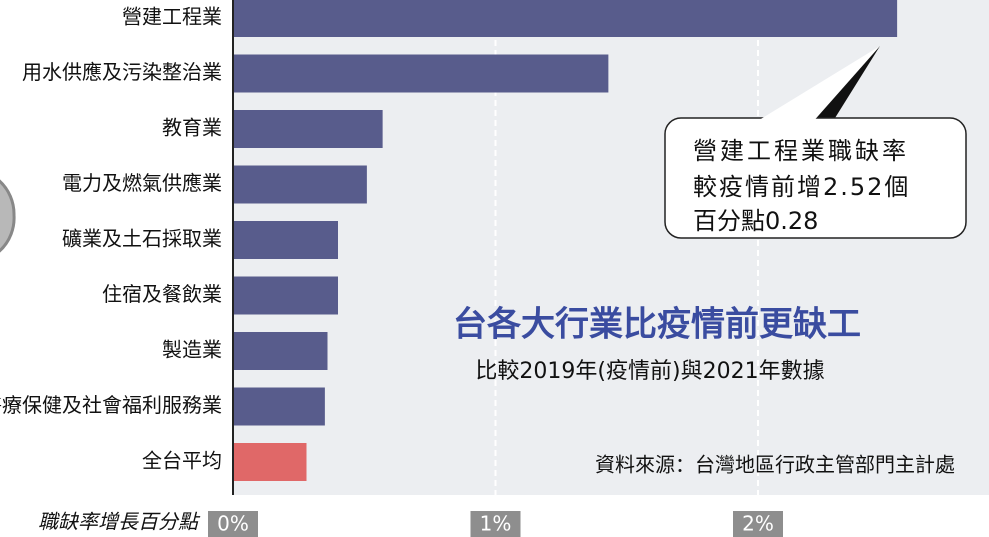 The image size is (989, 537). Describe the element at coordinates (122, 72) in the screenshot. I see `y-tick-label: 用水供應及污染整治業` at that location.